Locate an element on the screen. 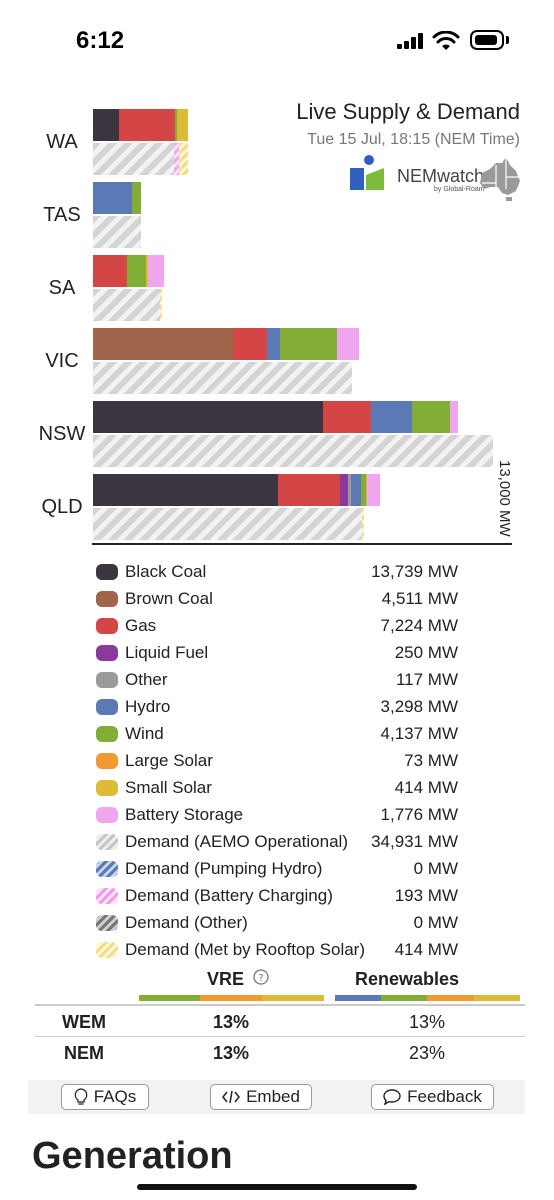 This screenshot has width=554, height=1200. nemwatch-logo-icon is located at coordinates (367, 173).